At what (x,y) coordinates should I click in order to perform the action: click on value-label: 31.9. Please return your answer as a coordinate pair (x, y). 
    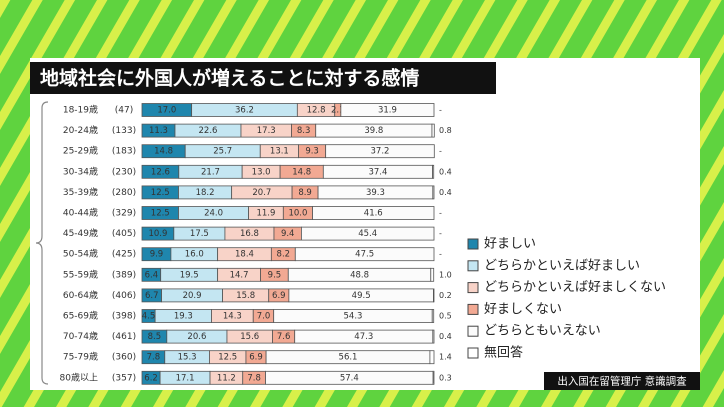
    Looking at the image, I should click on (387, 111).